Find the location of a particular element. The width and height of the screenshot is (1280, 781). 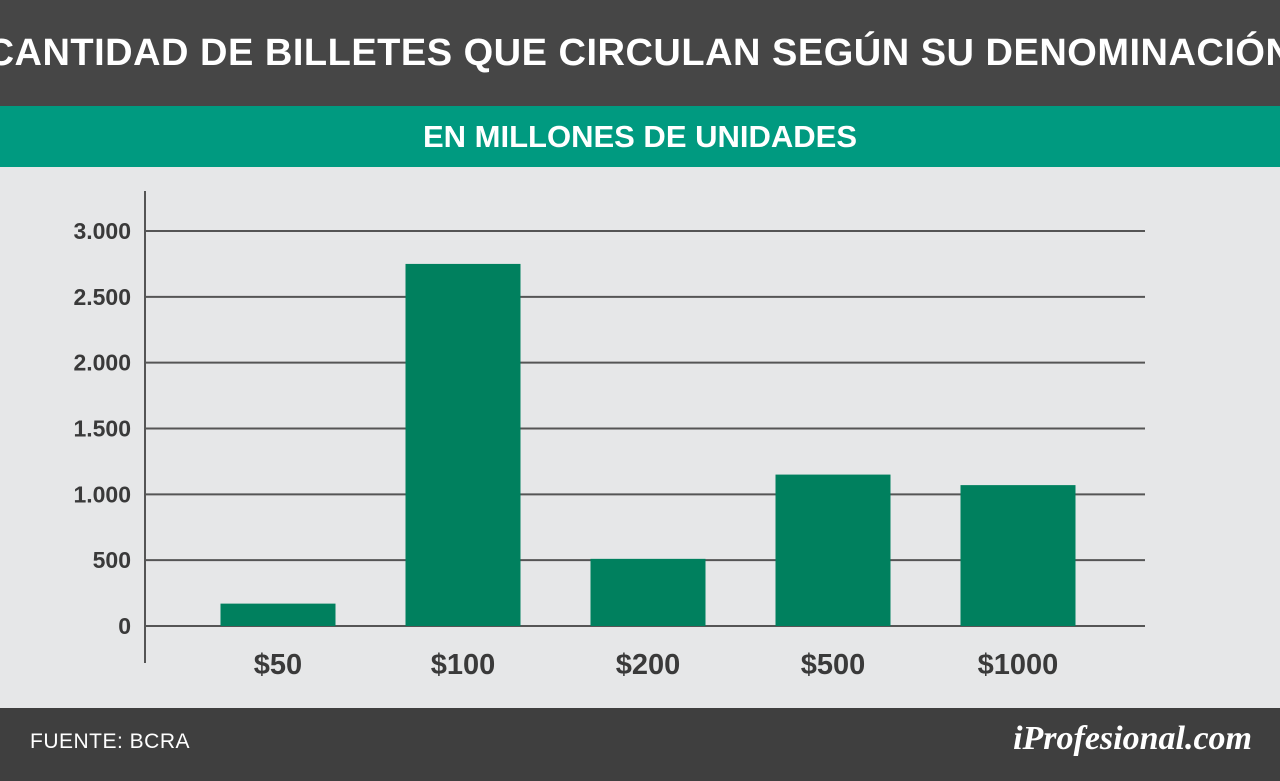

brand-logo: iProfesional.com is located at coordinates (1132, 738).